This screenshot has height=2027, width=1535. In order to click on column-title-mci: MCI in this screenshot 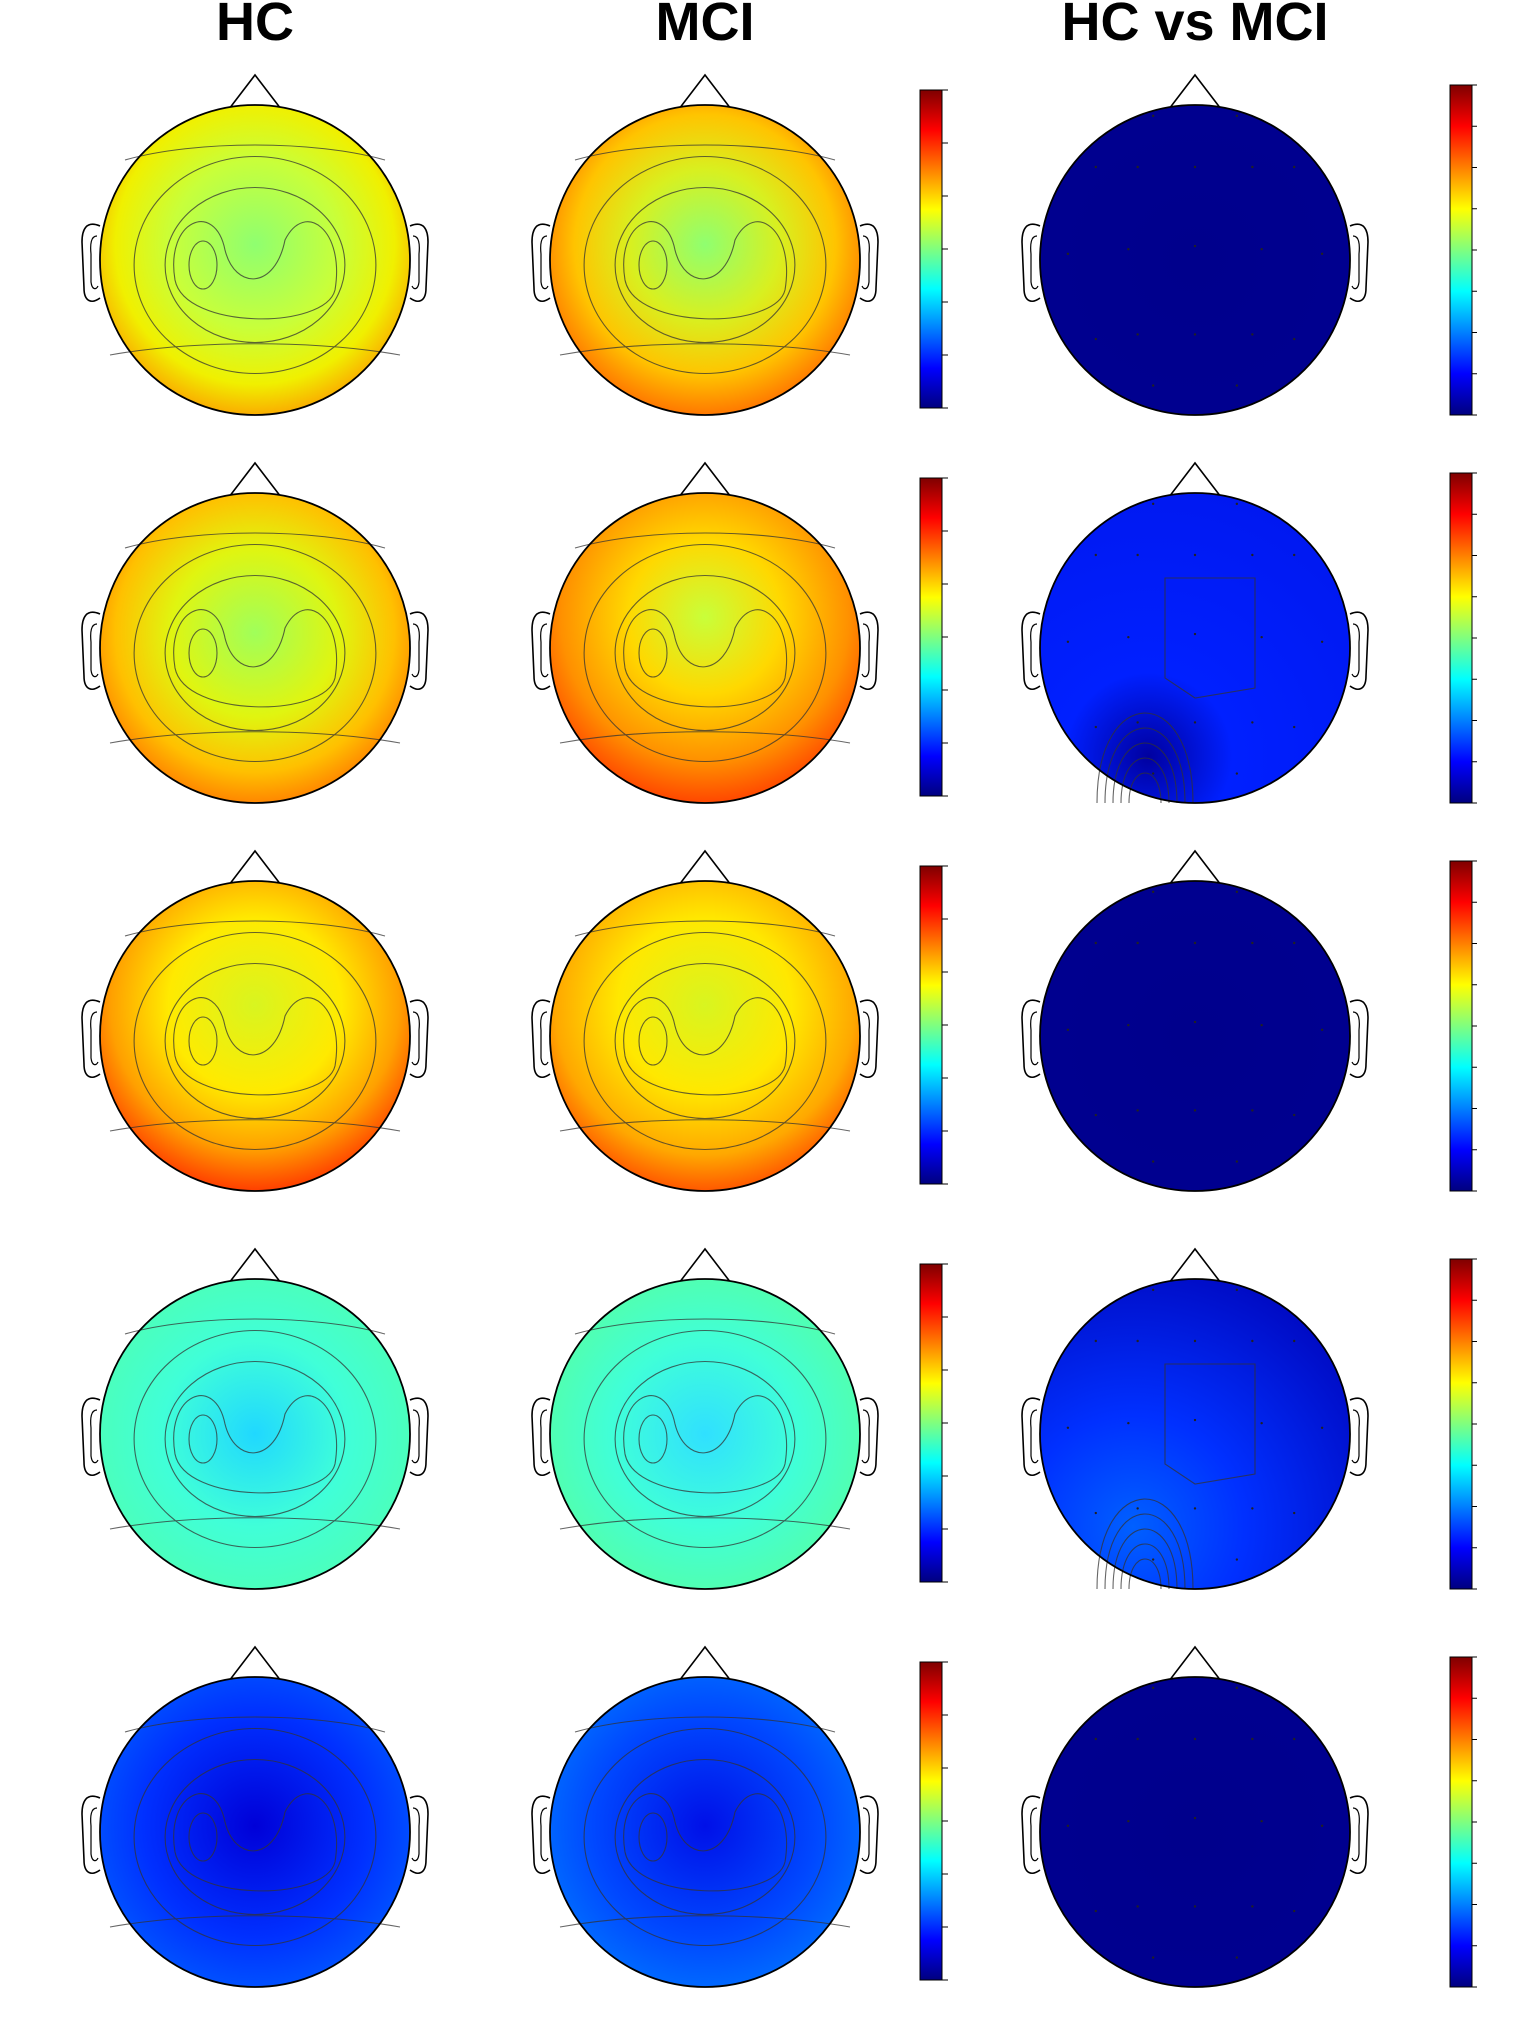, I will do `click(705, 26)`.